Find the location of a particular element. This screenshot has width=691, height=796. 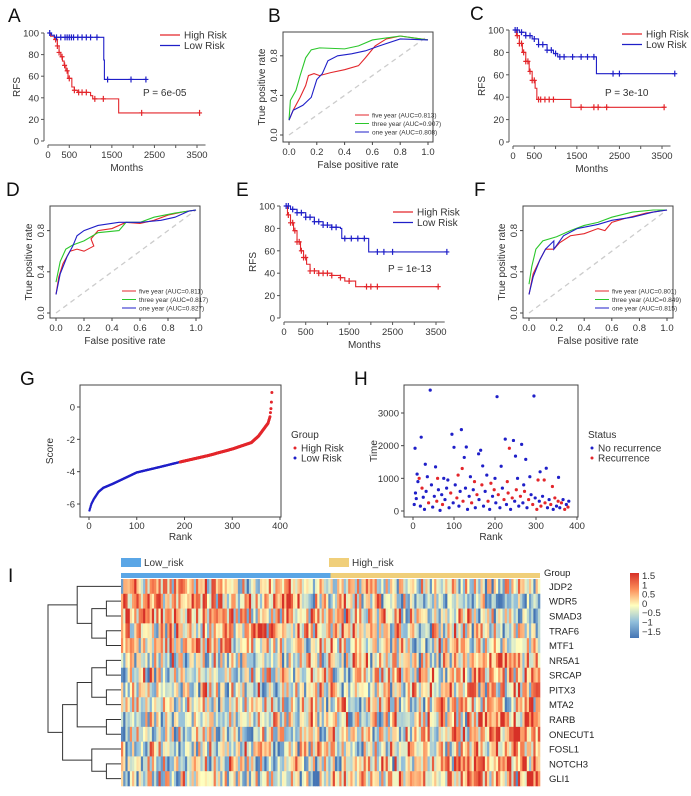

legend-label: High Risk is located at coordinates (206, 36).